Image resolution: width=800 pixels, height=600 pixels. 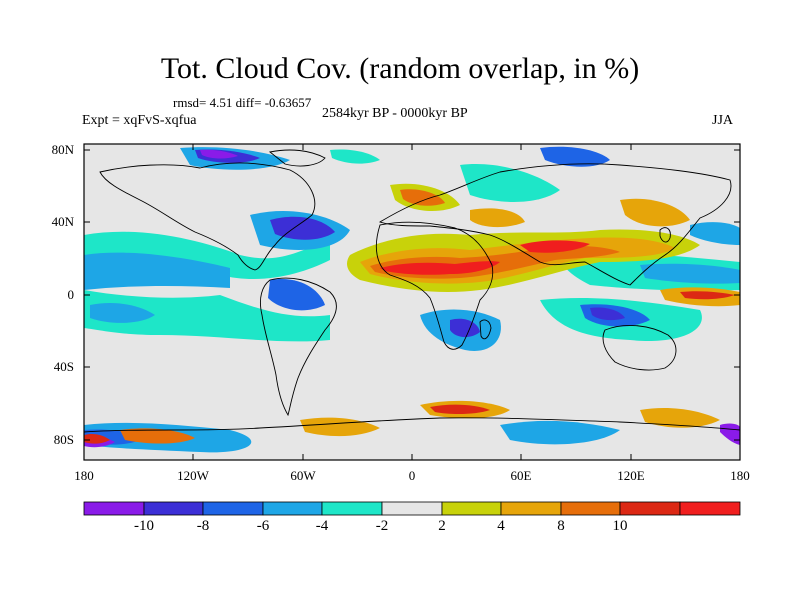 What do you see at coordinates (382, 526) in the screenshot?
I see `colorbar-label: -2` at bounding box center [382, 526].